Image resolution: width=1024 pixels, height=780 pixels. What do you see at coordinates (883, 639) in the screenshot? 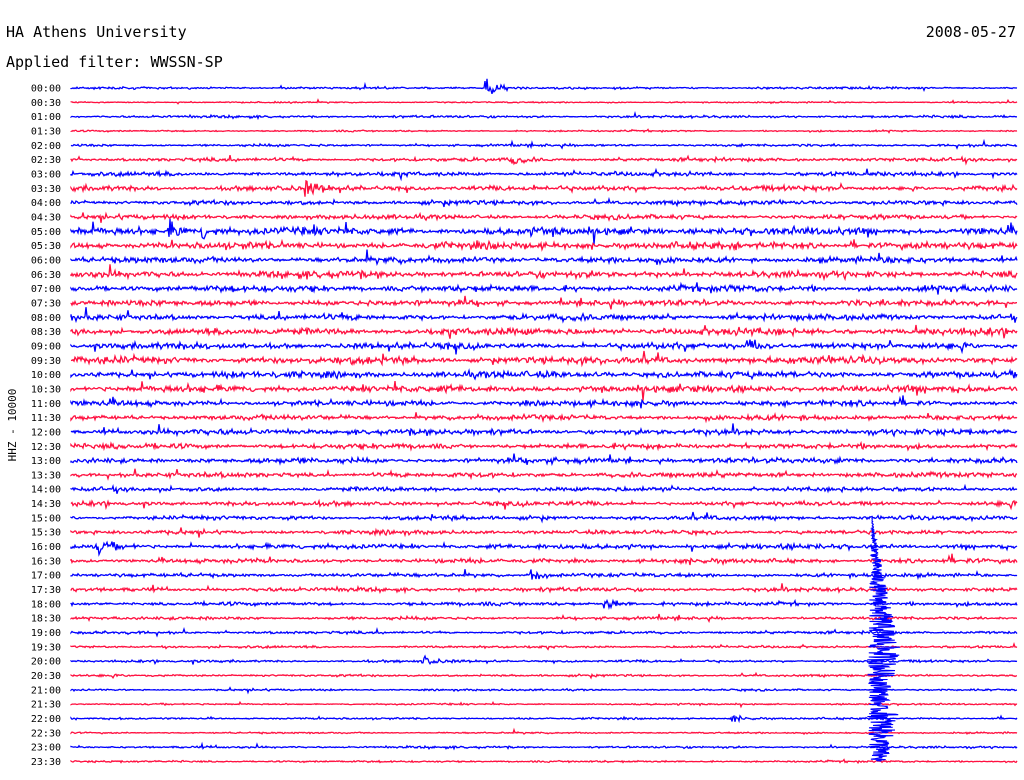
I see `major-event-trace` at bounding box center [883, 639].